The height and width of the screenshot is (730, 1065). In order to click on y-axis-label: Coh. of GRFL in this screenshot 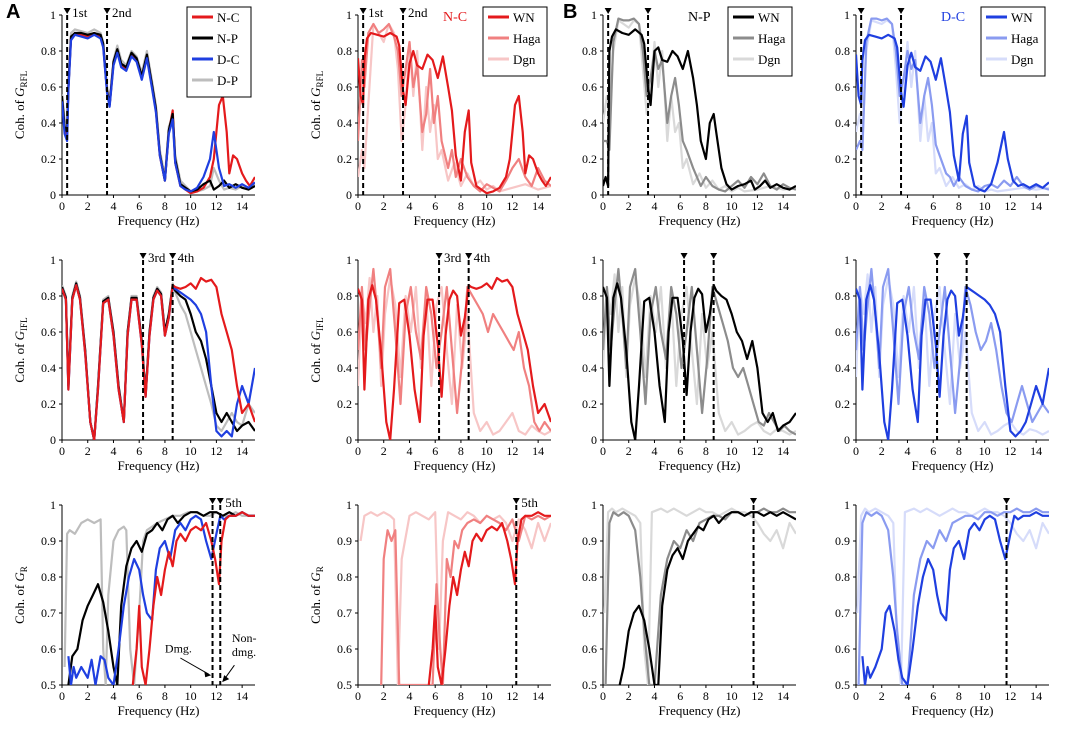, I will do `click(316, 105)`.